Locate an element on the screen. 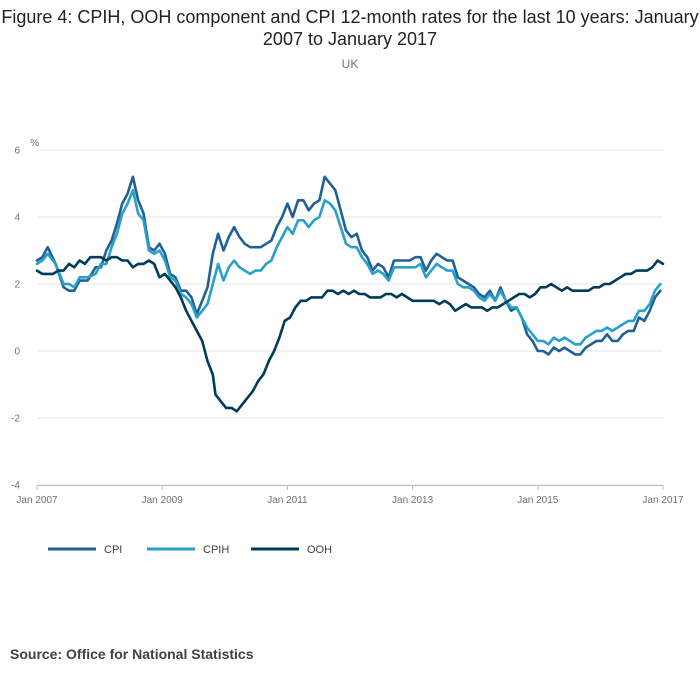 The height and width of the screenshot is (682, 700). legend-label-ooh: OOH is located at coordinates (319, 550).